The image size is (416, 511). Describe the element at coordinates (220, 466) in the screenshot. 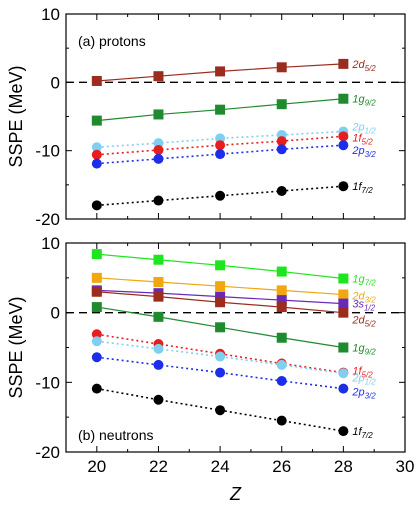

I see `x-tick-label: 24` at that location.